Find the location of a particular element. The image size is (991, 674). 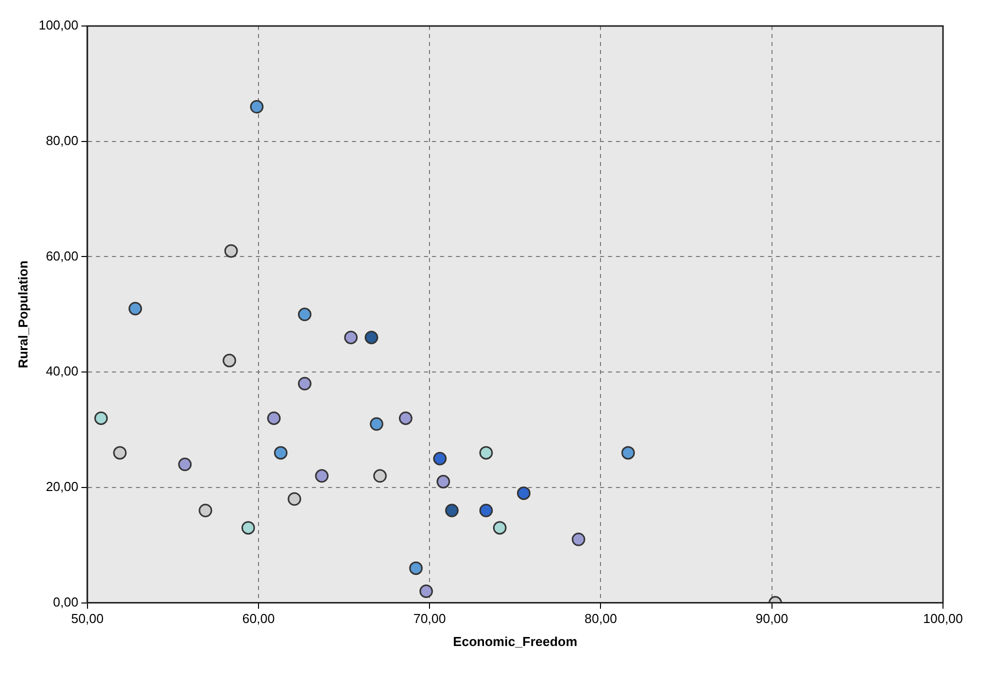

x-tick-label: 50,00 is located at coordinates (87, 618).